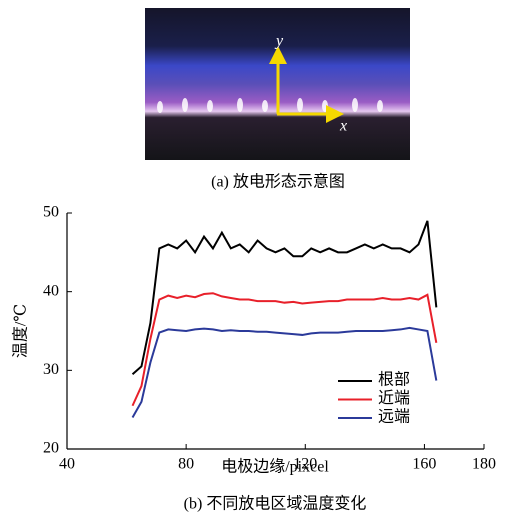 This screenshot has width=510, height=524. I want to click on axis-x-label: x, so click(343, 126).